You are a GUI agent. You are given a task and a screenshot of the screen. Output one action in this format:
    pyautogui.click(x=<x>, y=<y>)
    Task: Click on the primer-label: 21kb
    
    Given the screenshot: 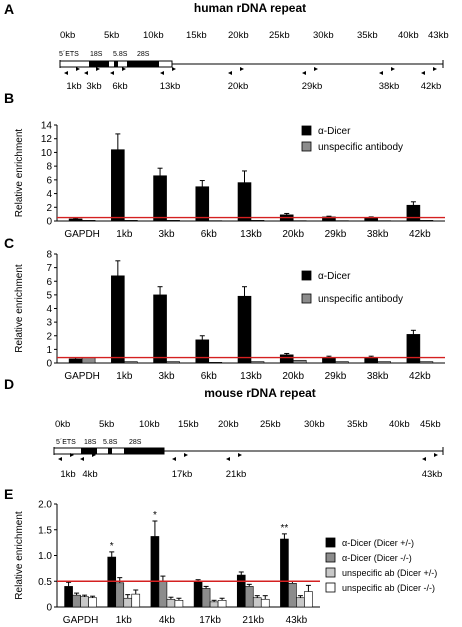 What is the action you would take?
    pyautogui.click(x=236, y=474)
    